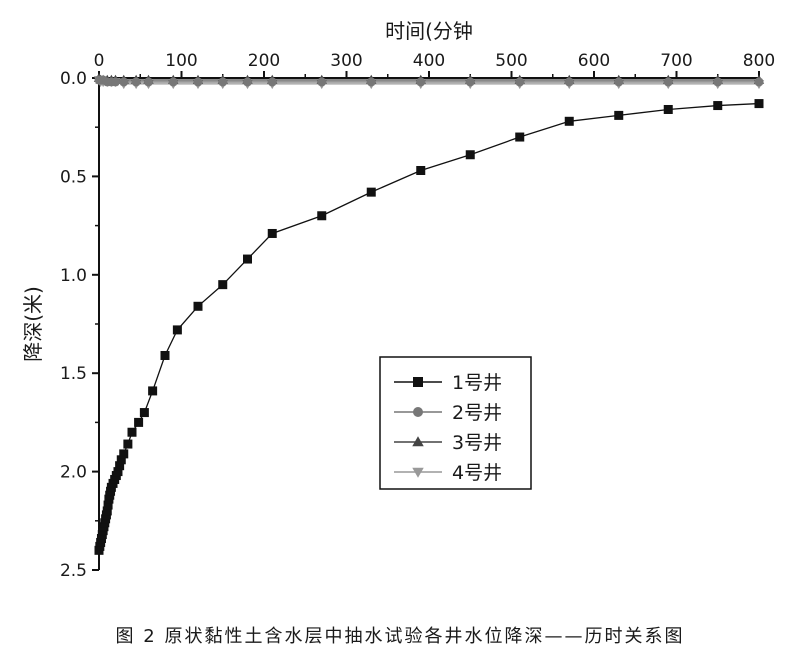 This screenshot has width=800, height=663. What do you see at coordinates (477, 413) in the screenshot?
I see `legend-label: 2号井` at bounding box center [477, 413].